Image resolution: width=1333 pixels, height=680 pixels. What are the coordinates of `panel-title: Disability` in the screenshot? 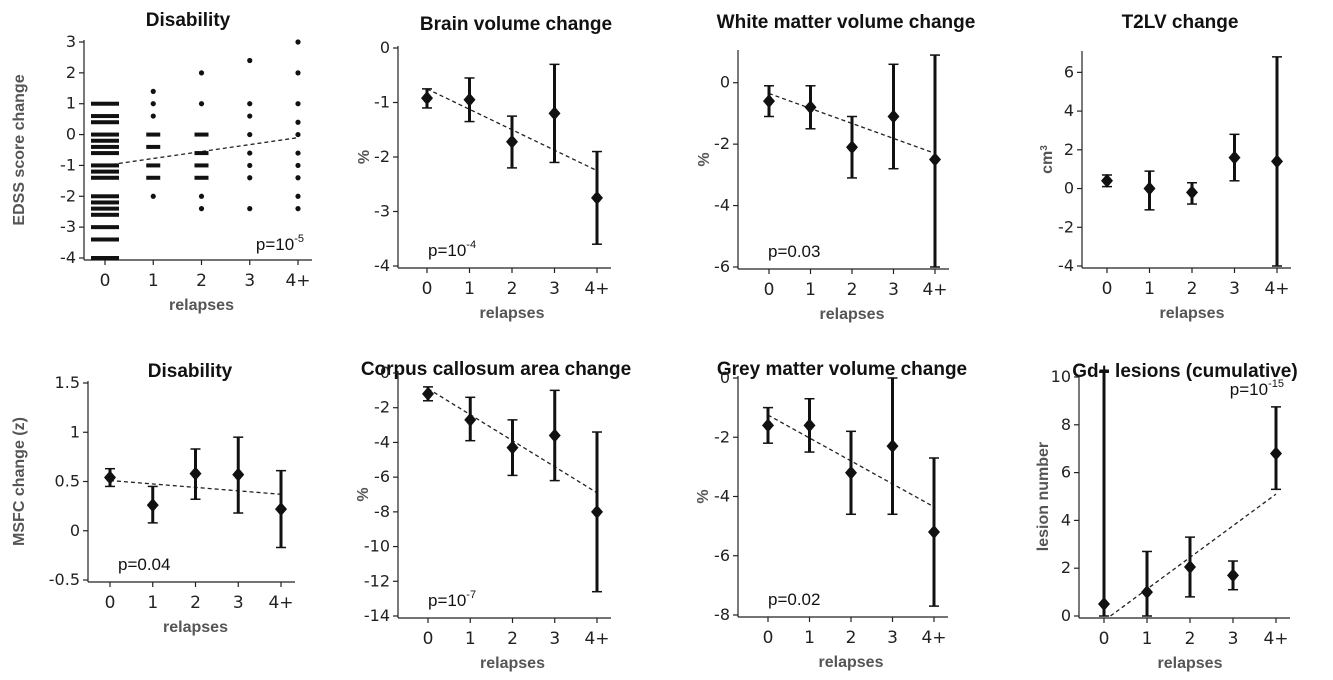 It's located at (188, 20).